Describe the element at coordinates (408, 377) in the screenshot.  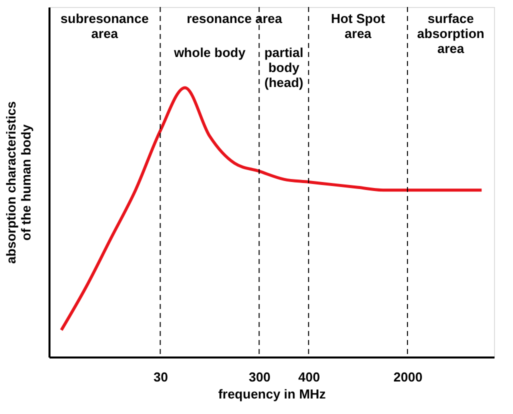
I see `x-tick-label: 2000` at that location.